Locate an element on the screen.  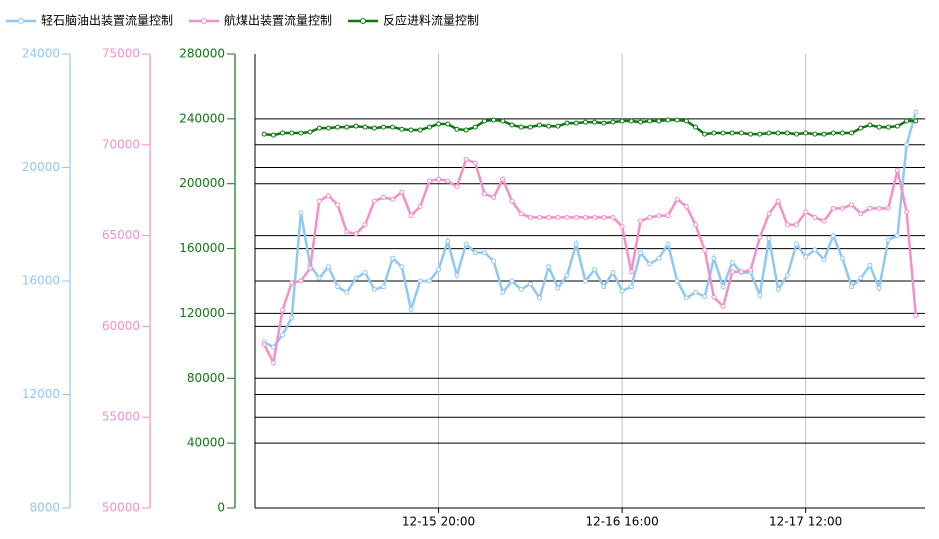
y-tick-label: 70000 is located at coordinates (121, 144).